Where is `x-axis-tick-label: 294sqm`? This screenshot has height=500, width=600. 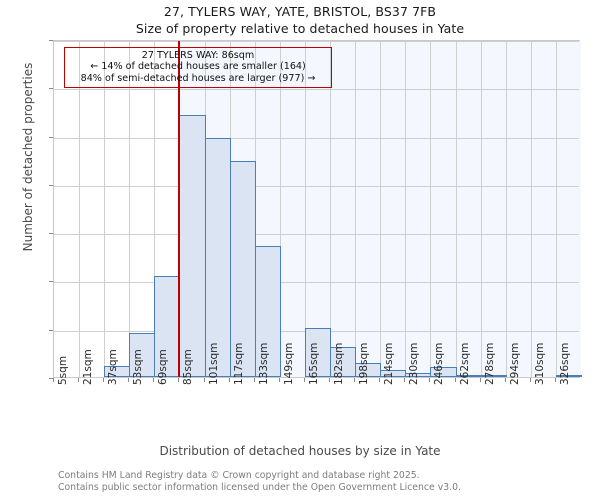 x-axis-tick-label: 294sqm is located at coordinates (514, 363).